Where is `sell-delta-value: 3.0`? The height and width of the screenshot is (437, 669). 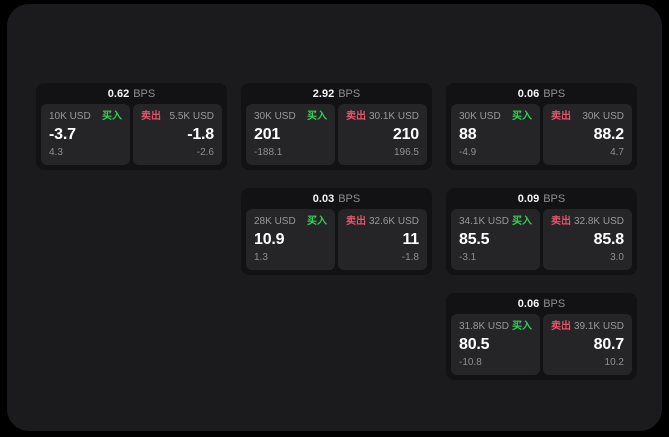 sell-delta-value: 3.0 is located at coordinates (617, 257).